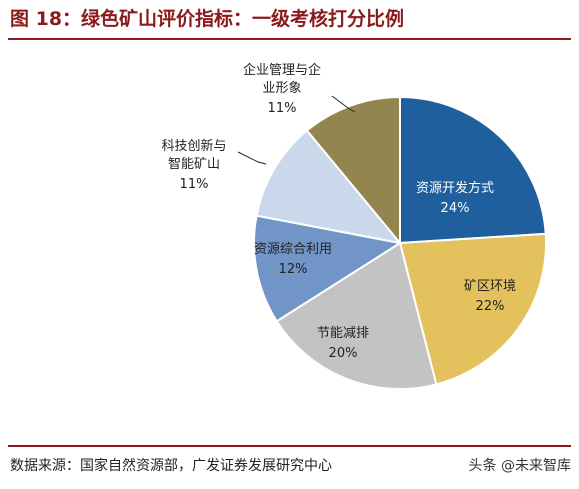 The width and height of the screenshot is (579, 489). I want to click on slice-pct-6: 11%, so click(282, 108).